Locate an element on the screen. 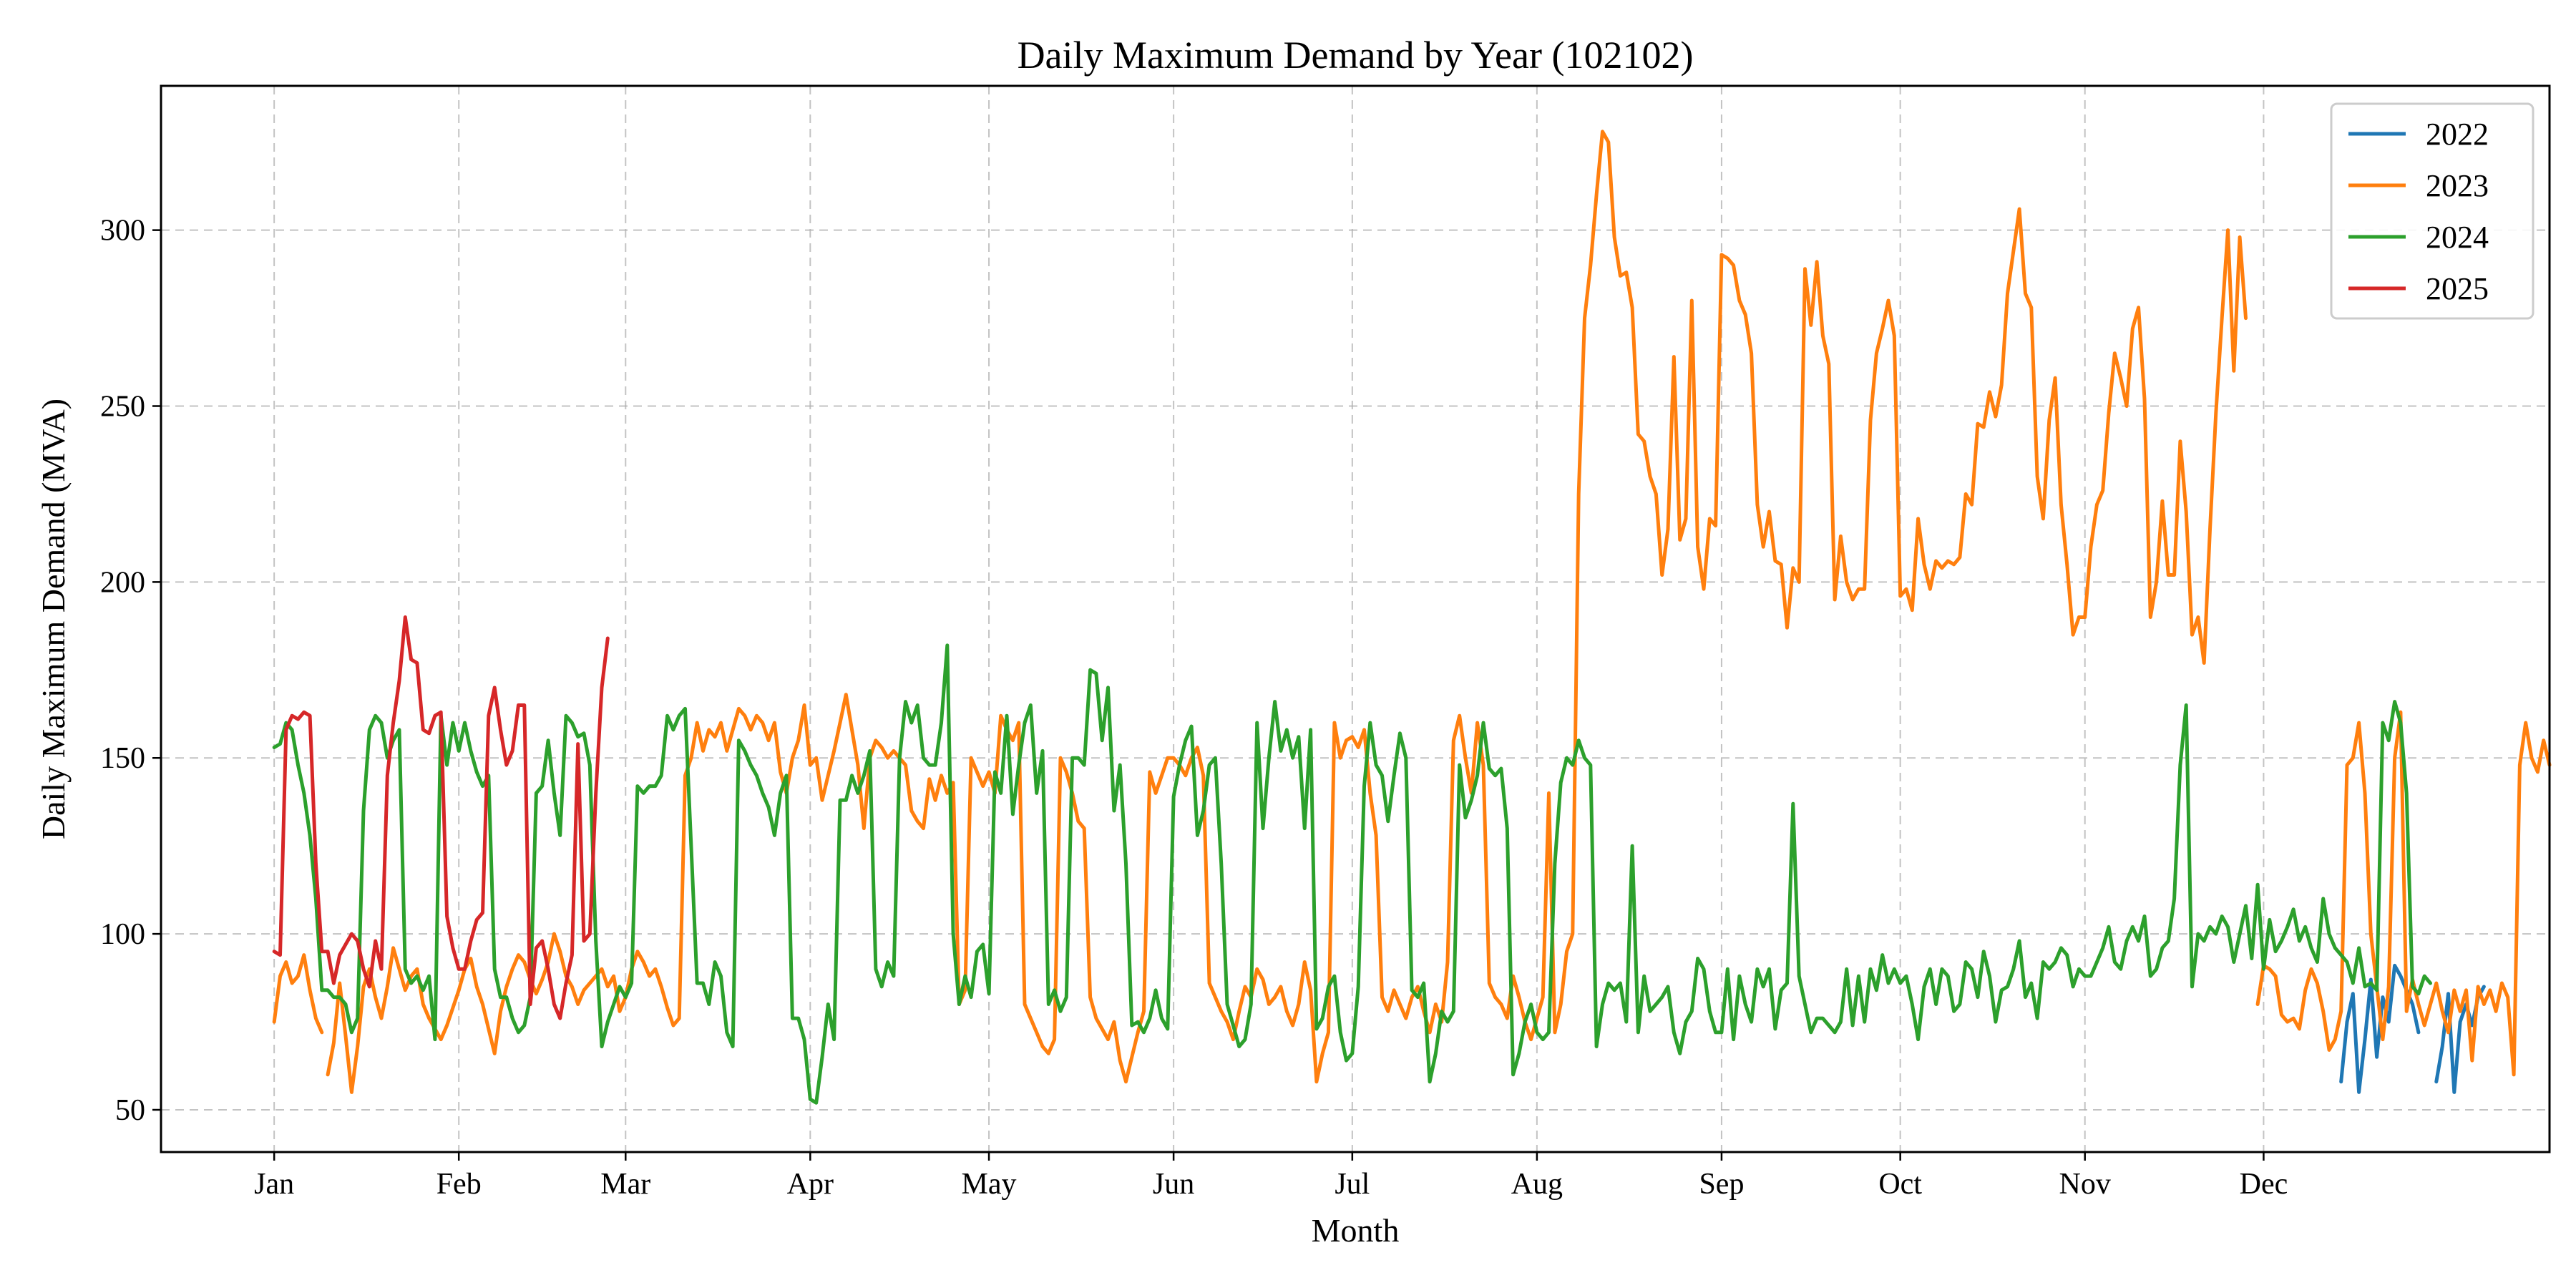 The height and width of the screenshot is (1288, 2576). y-tick-label: 100 is located at coordinates (122, 934).